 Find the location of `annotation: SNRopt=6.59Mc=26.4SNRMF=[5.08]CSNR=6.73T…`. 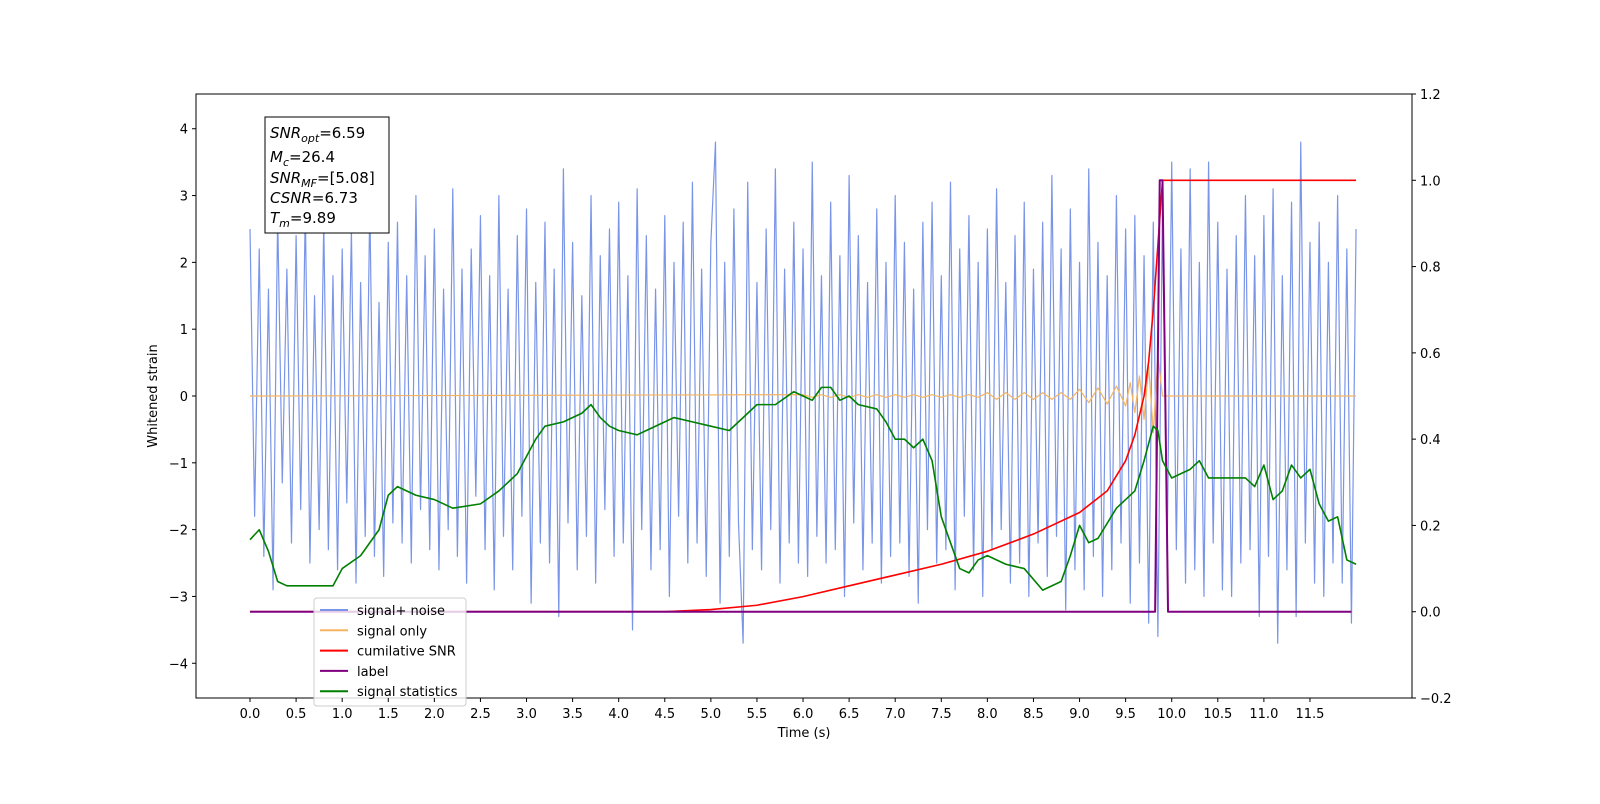

annotation: SNRopt=6.59Mc=26.4SNRMF=[5.08]CSNR=6.73T… is located at coordinates (327, 175).